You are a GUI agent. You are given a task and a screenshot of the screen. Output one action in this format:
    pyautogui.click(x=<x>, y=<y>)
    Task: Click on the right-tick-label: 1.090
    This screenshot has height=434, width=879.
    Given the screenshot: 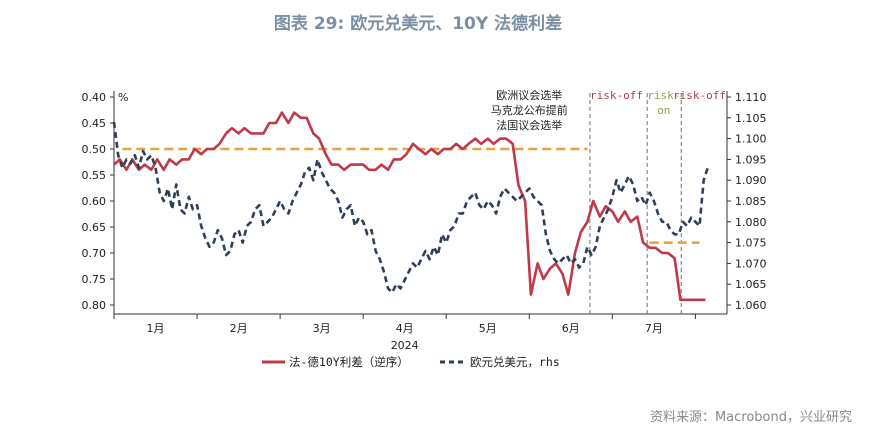 What is the action you would take?
    pyautogui.click(x=751, y=180)
    